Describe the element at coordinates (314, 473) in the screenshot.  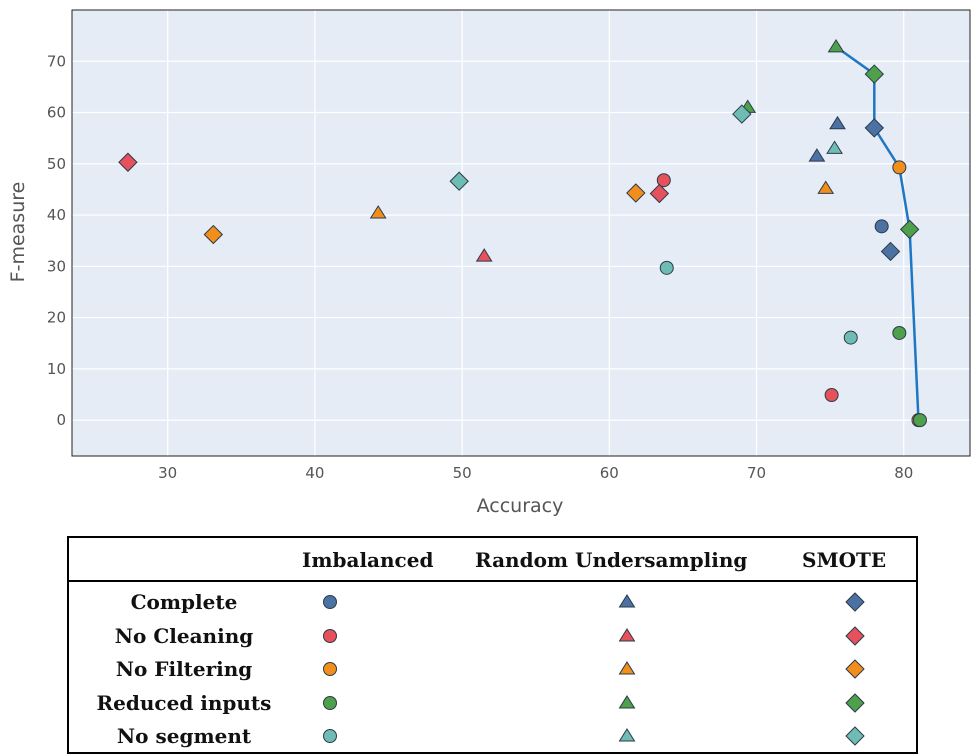
I see `x-tick-label: 40` at that location.